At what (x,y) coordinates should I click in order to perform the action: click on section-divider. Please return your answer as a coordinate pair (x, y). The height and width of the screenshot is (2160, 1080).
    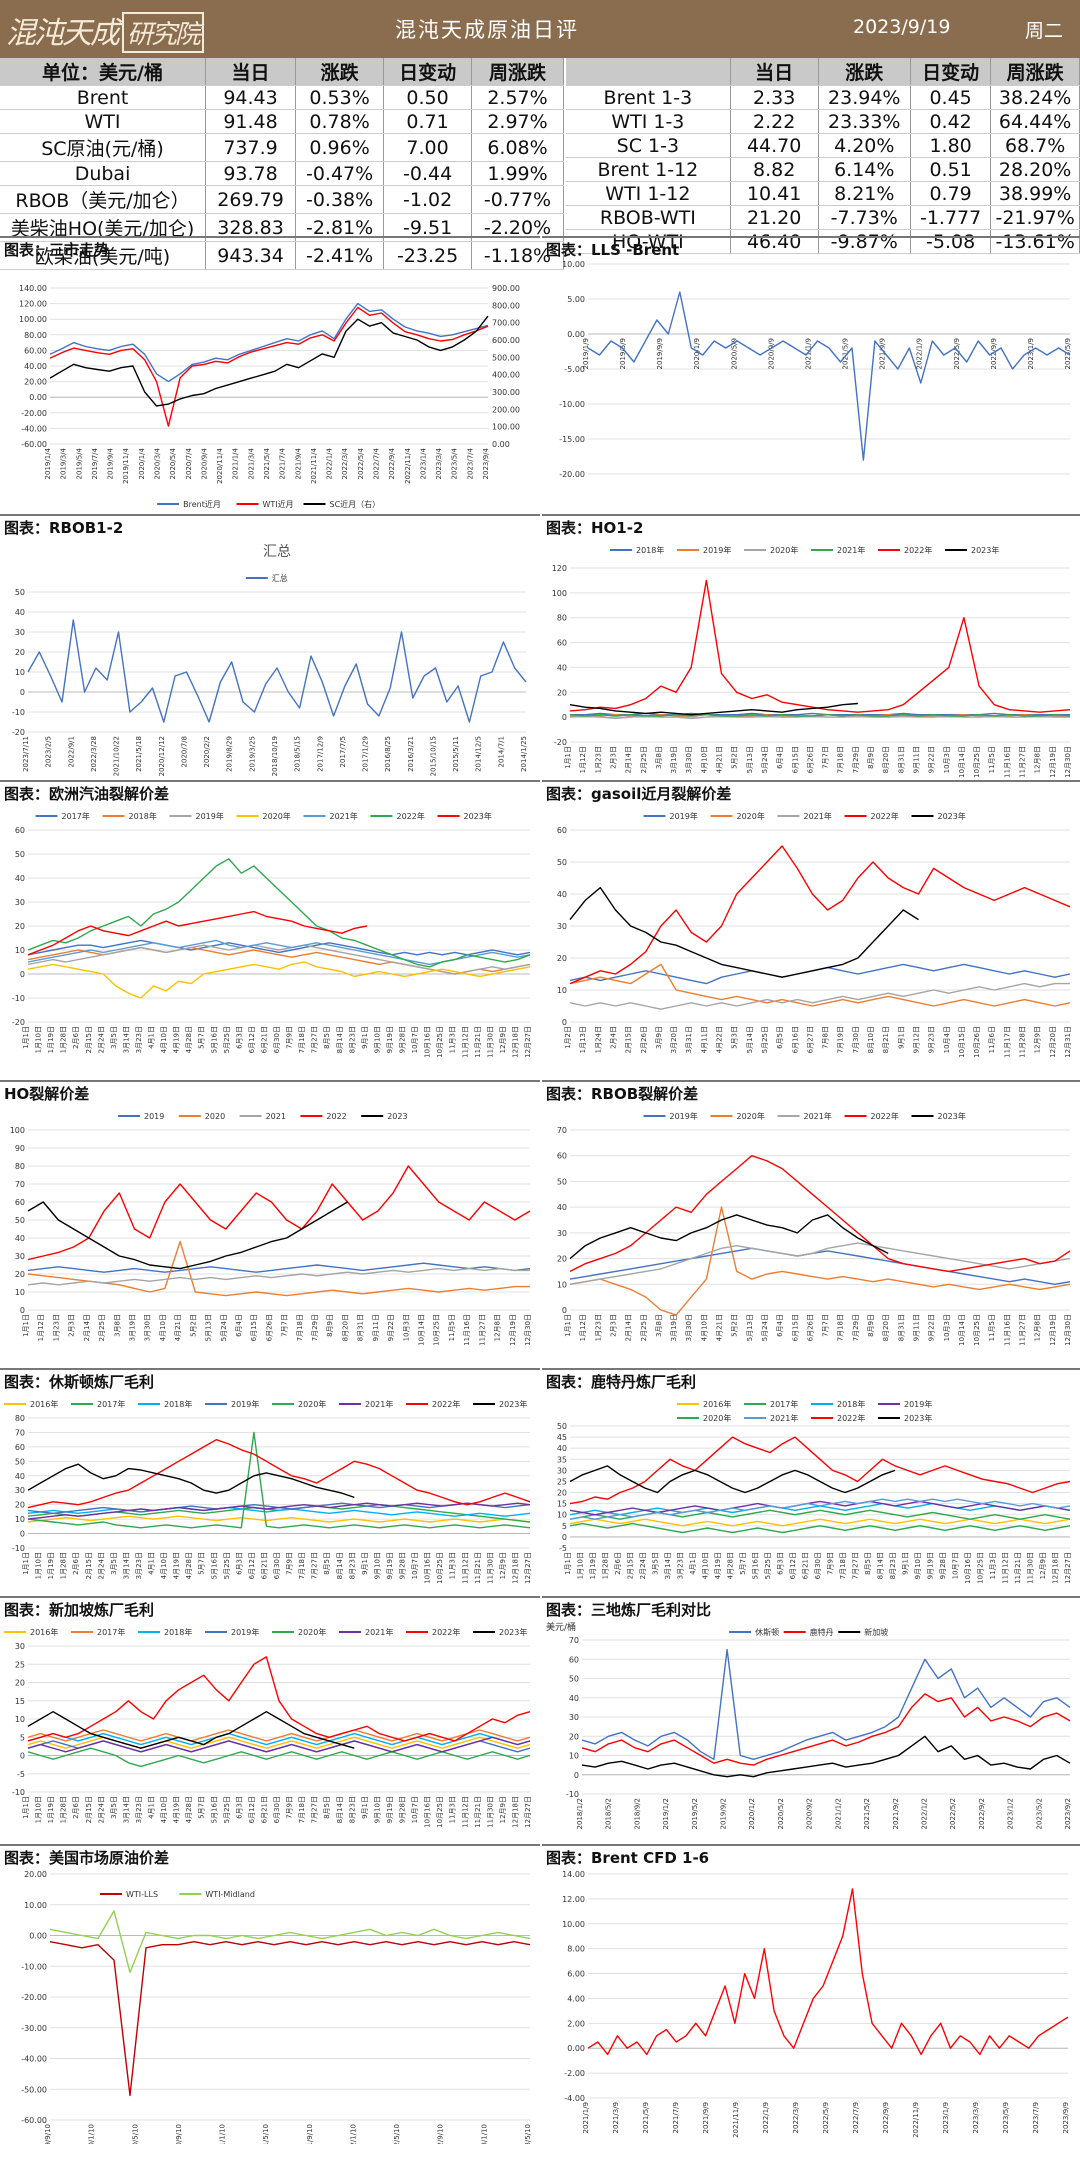
    Looking at the image, I should click on (811, 781).